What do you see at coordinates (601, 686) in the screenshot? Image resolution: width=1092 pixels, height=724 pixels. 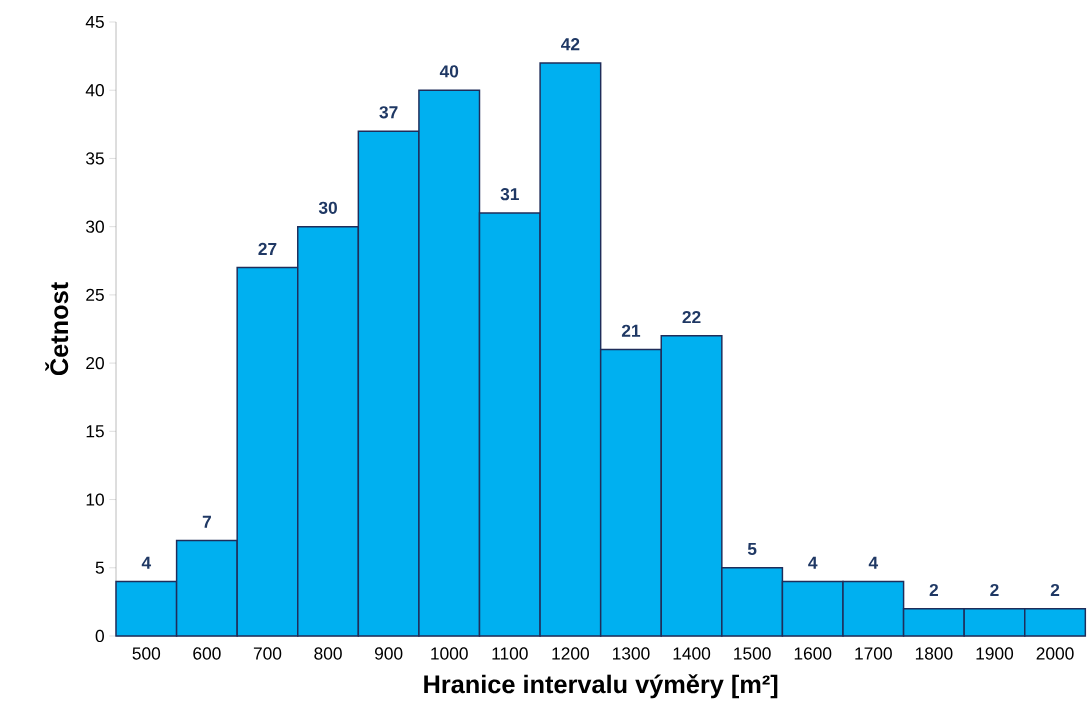 I see `x-axis-title: Hranice intervalu výměry [m²]` at bounding box center [601, 686].